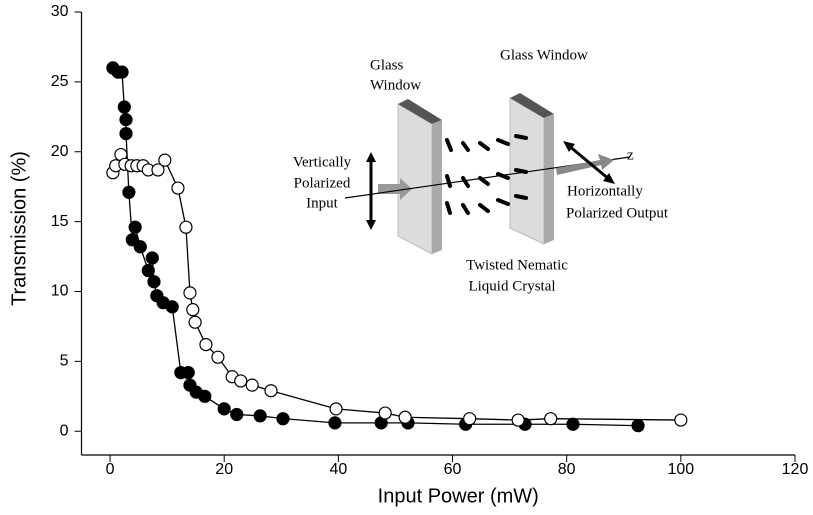 This screenshot has height=515, width=813. What do you see at coordinates (395, 85) in the screenshot?
I see `annotation: Window` at bounding box center [395, 85].